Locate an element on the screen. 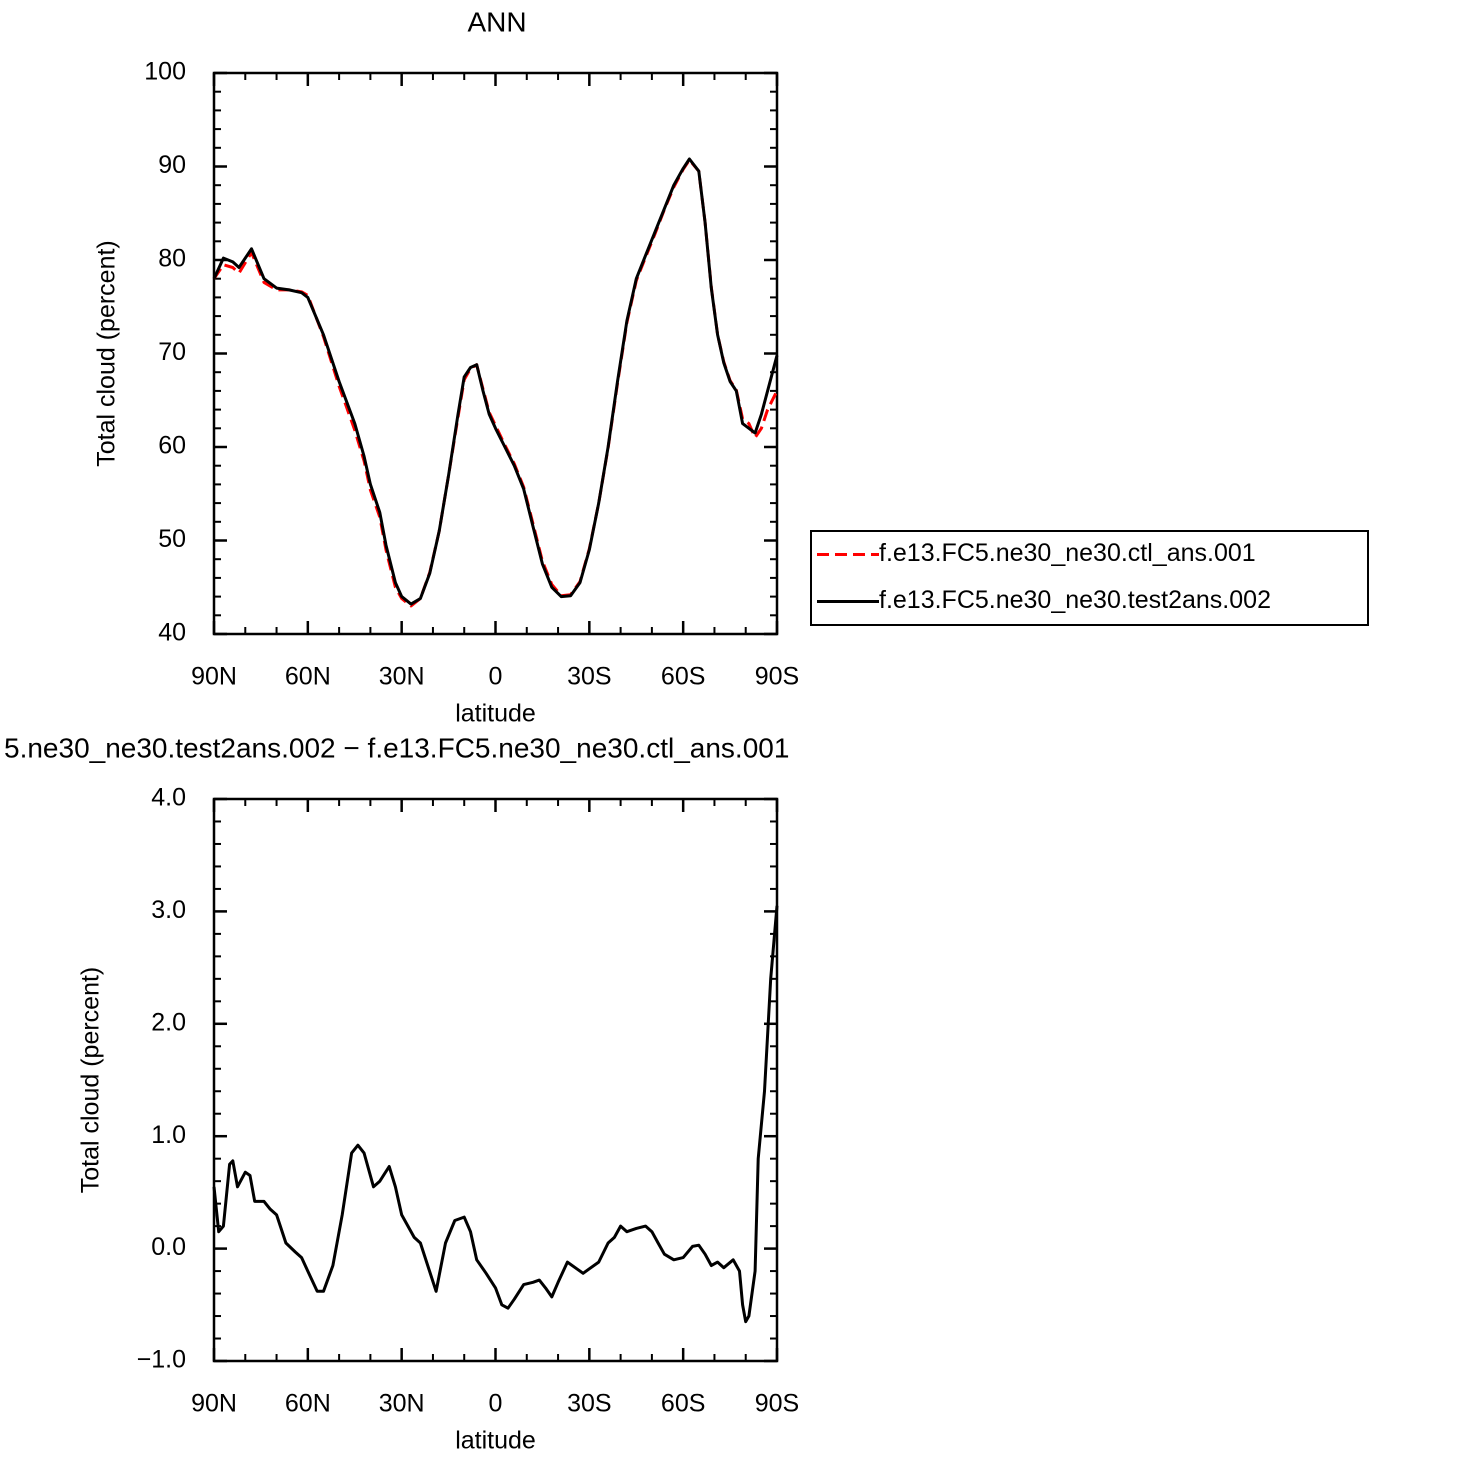  y-tick-label: 70 is located at coordinates (172, 352).